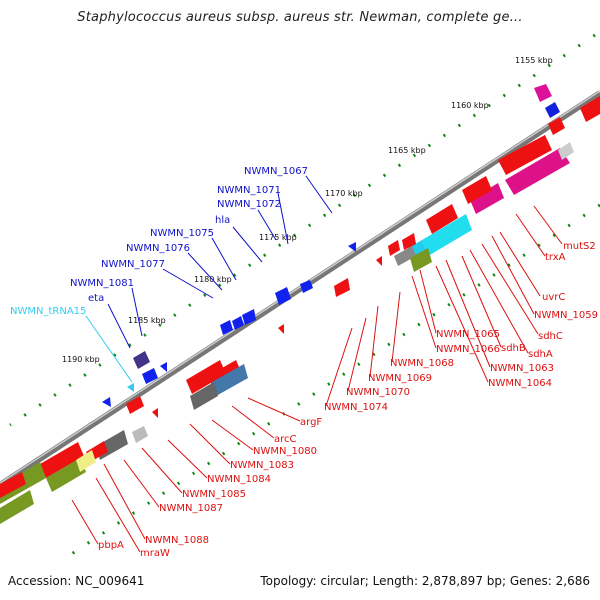  What do you see at coordinates (344, 193) in the screenshot?
I see `tick-label-3: 1170 kbp` at bounding box center [344, 193].